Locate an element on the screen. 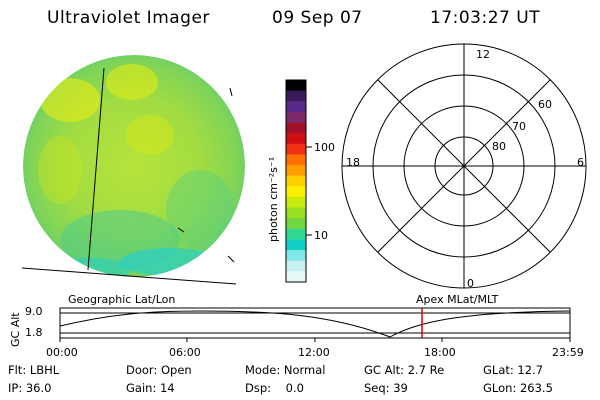 The width and height of the screenshot is (600, 400). status-gc-alt: GC Alt: 2.7 Re is located at coordinates (404, 370).